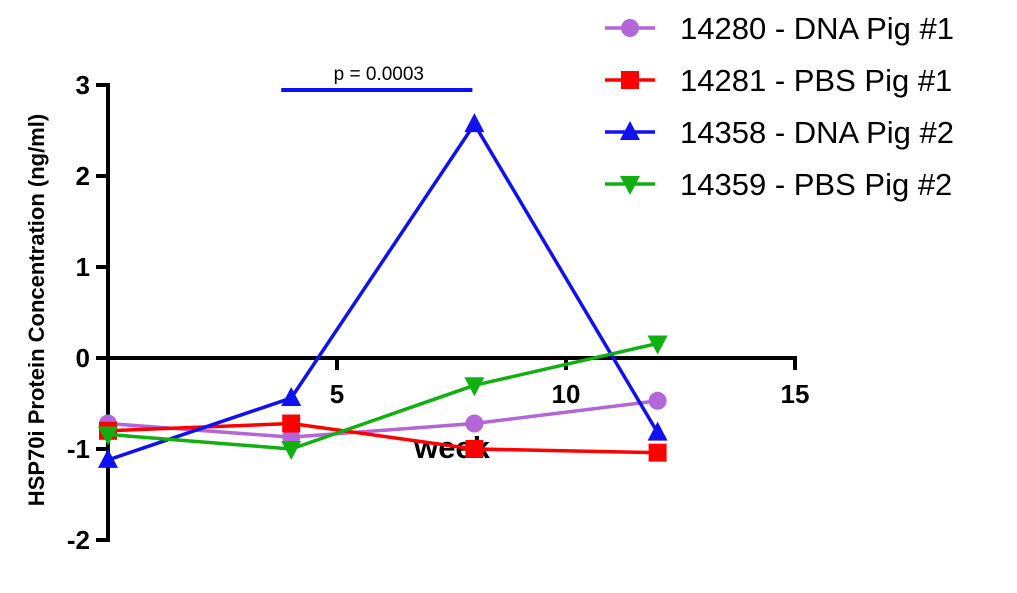 Image resolution: width=1017 pixels, height=593 pixels. Describe the element at coordinates (83, 176) in the screenshot. I see `y-tick-label: 2` at that location.